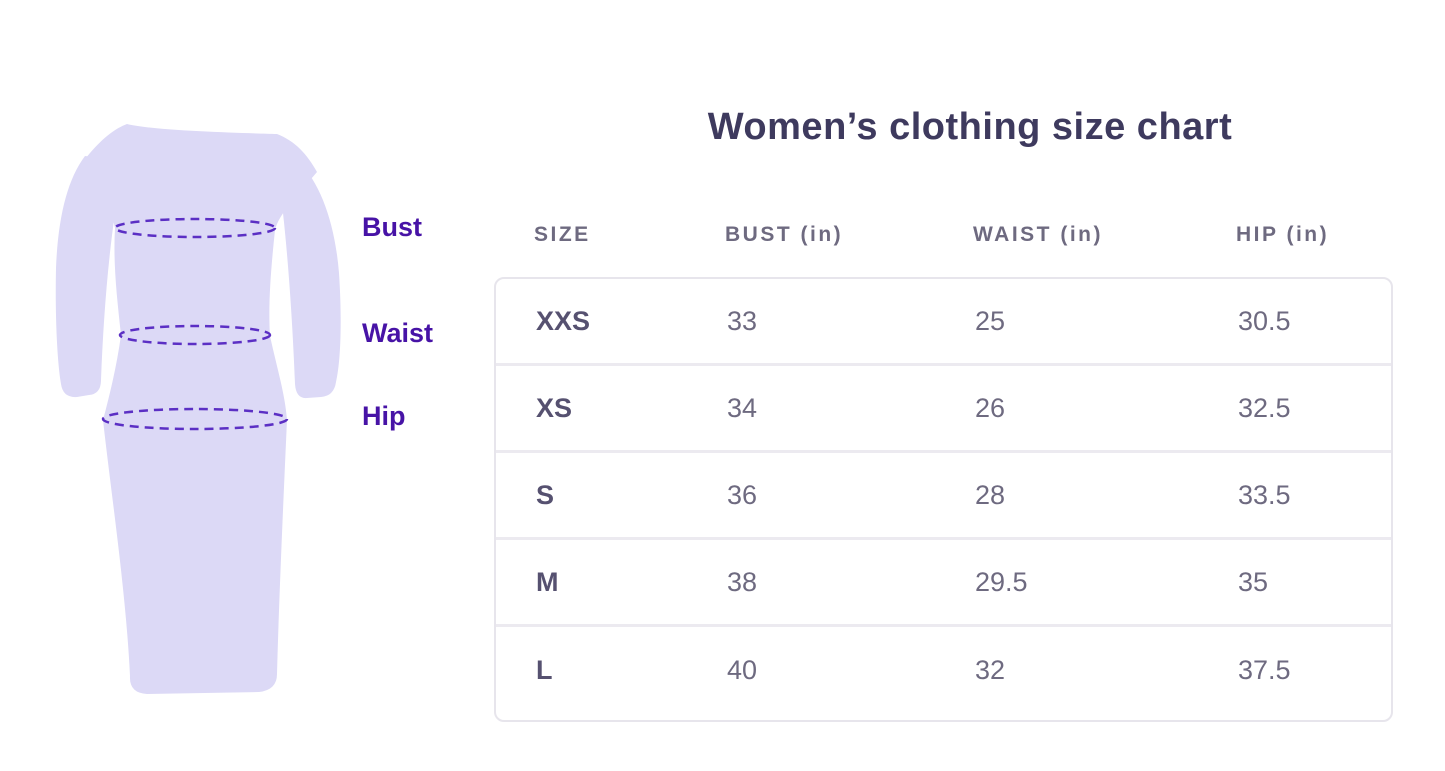 The image size is (1445, 771). Describe the element at coordinates (384, 416) in the screenshot. I see `hip-label: Hip` at that location.